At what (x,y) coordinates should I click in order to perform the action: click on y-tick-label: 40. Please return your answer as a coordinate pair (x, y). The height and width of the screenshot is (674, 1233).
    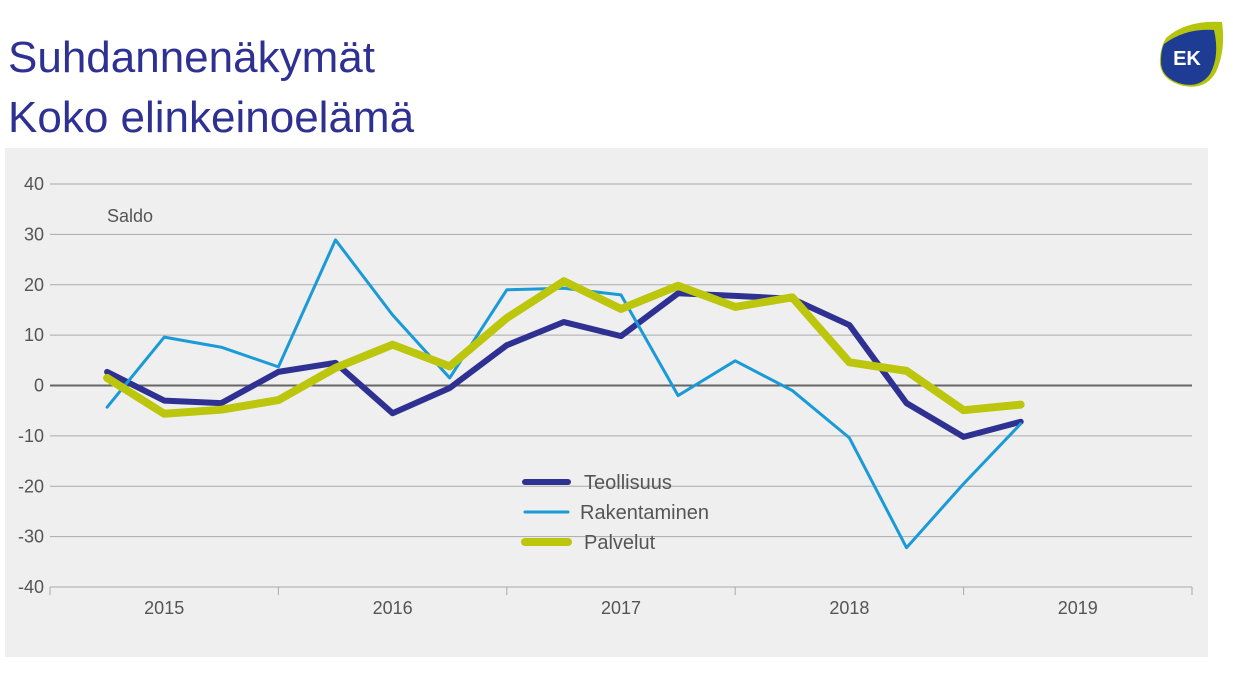
    Looking at the image, I should click on (34, 184).